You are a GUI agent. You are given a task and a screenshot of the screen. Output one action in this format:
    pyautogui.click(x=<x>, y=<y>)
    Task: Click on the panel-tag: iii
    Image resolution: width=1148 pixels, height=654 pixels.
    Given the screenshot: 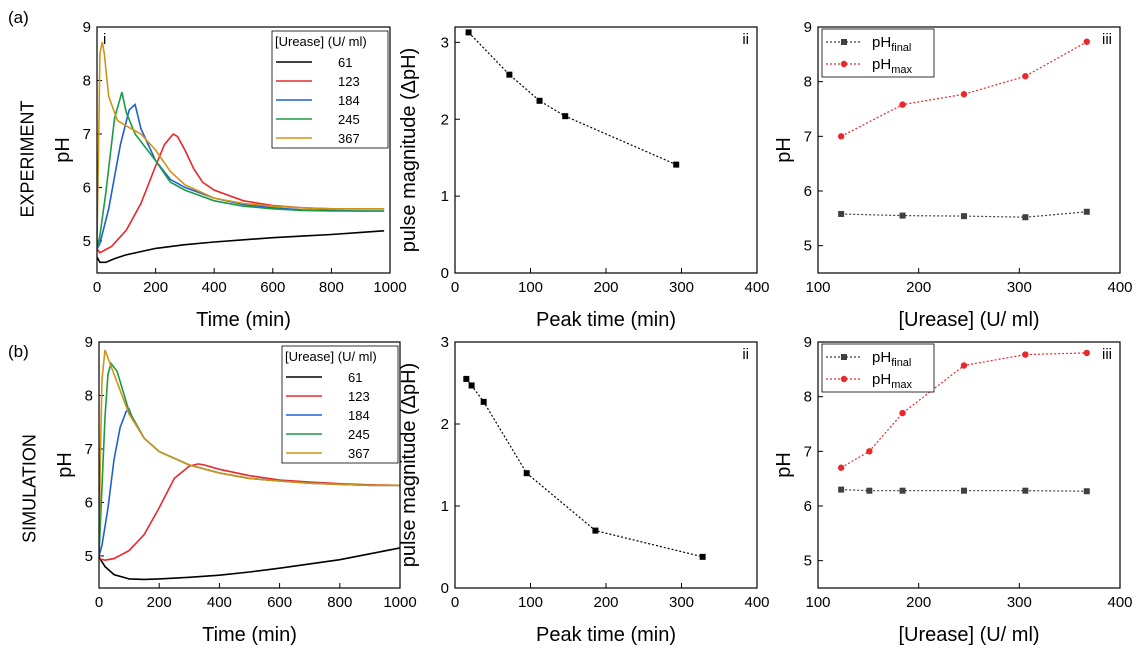 What is the action you would take?
    pyautogui.click(x=1107, y=39)
    